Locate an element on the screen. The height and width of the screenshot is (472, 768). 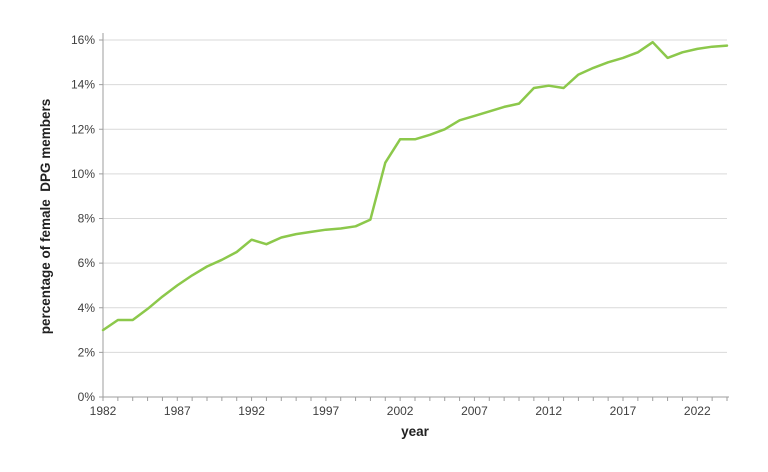
y-tick-label: 8% is located at coordinates (87, 219).